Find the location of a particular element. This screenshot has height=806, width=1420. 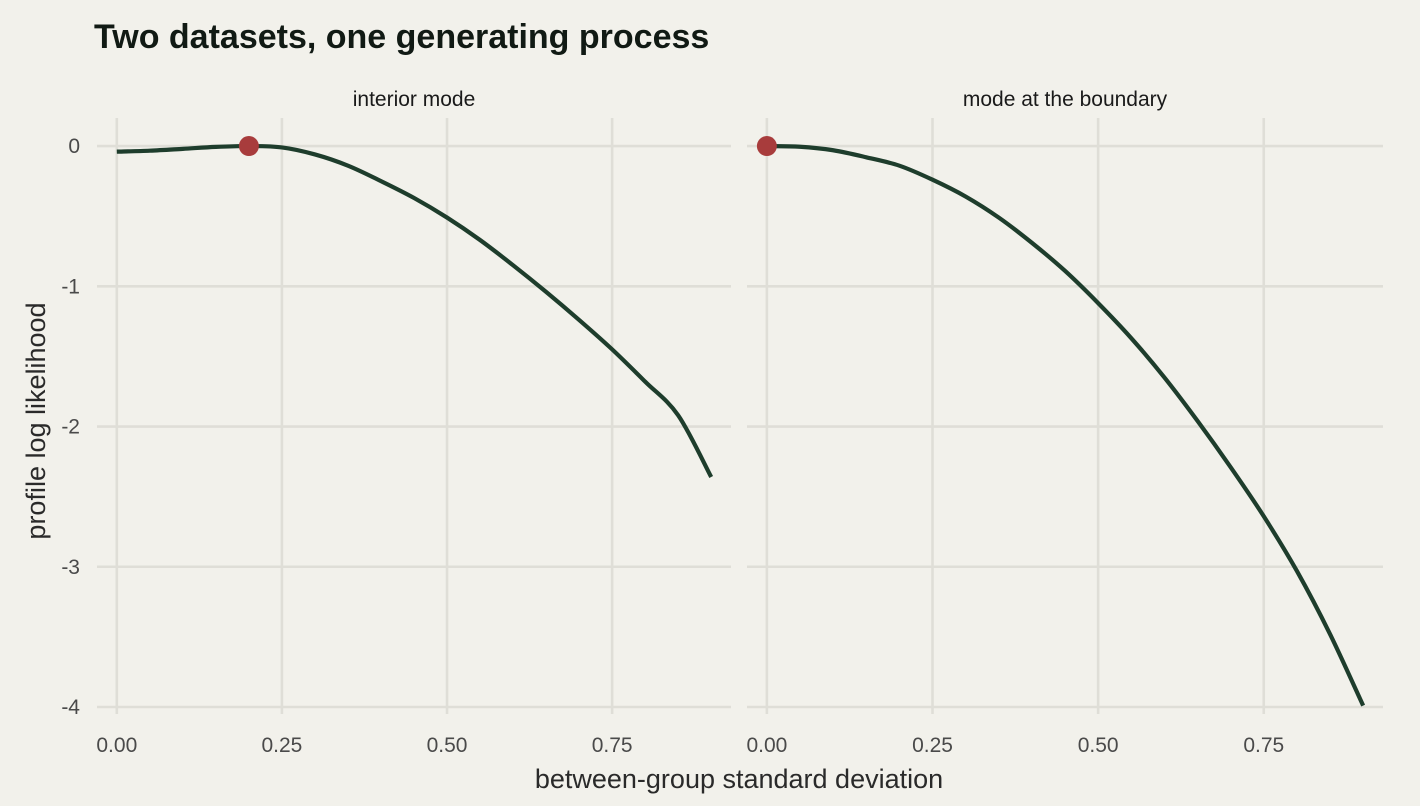

y-tick-label: 0 is located at coordinates (74, 146).